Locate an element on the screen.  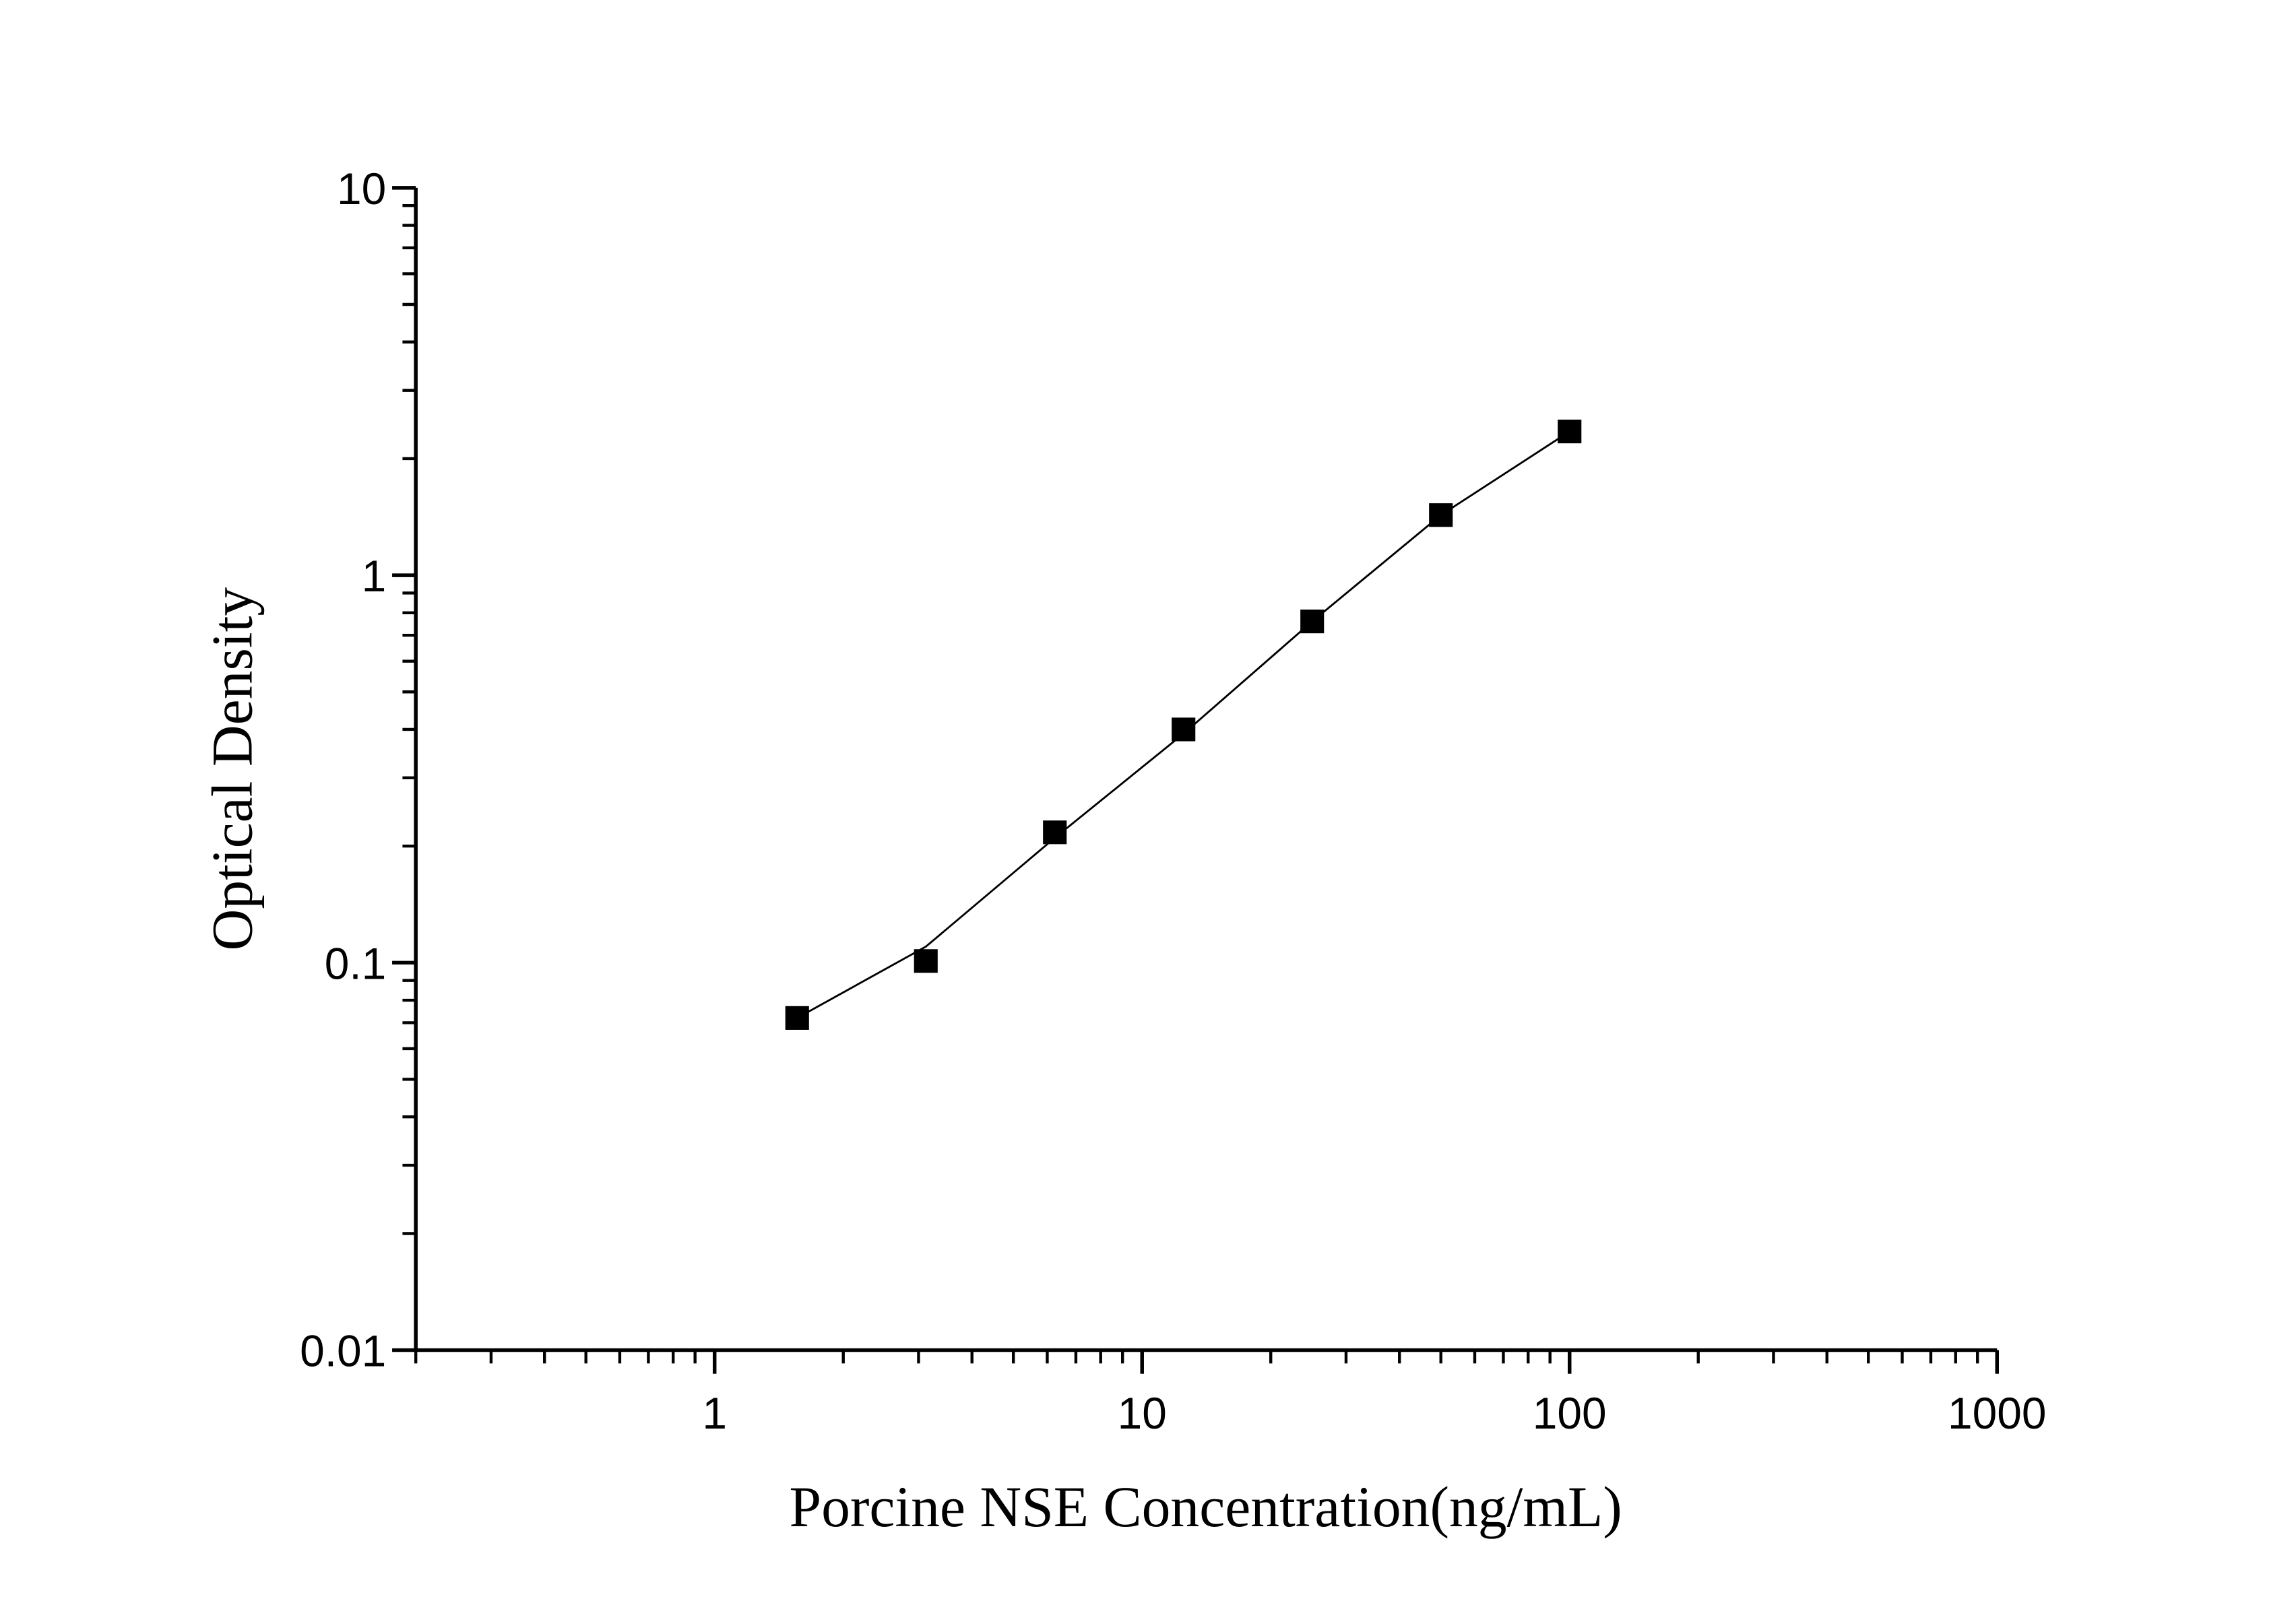
y-tick-label: 1 is located at coordinates (374, 576).